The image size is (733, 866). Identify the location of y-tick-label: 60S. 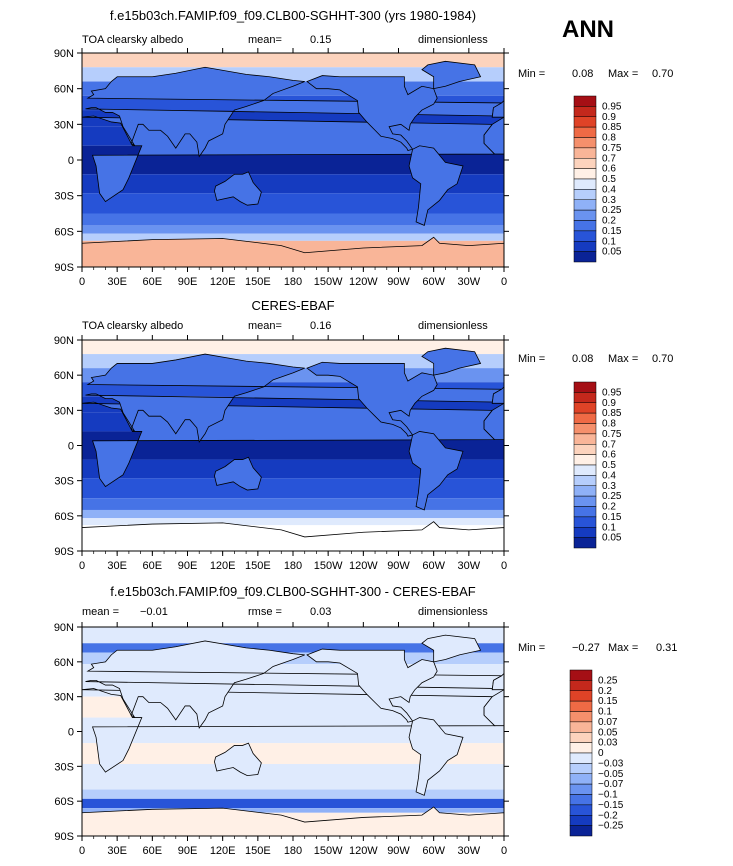
(64, 232).